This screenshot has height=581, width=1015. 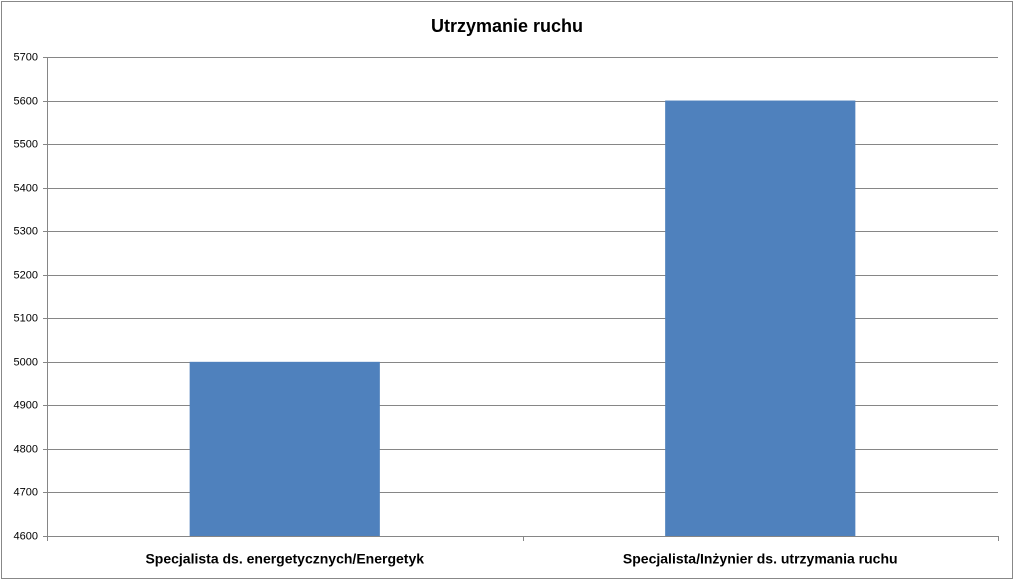 What do you see at coordinates (26, 275) in the screenshot?
I see `y-tick-label: 5200` at bounding box center [26, 275].